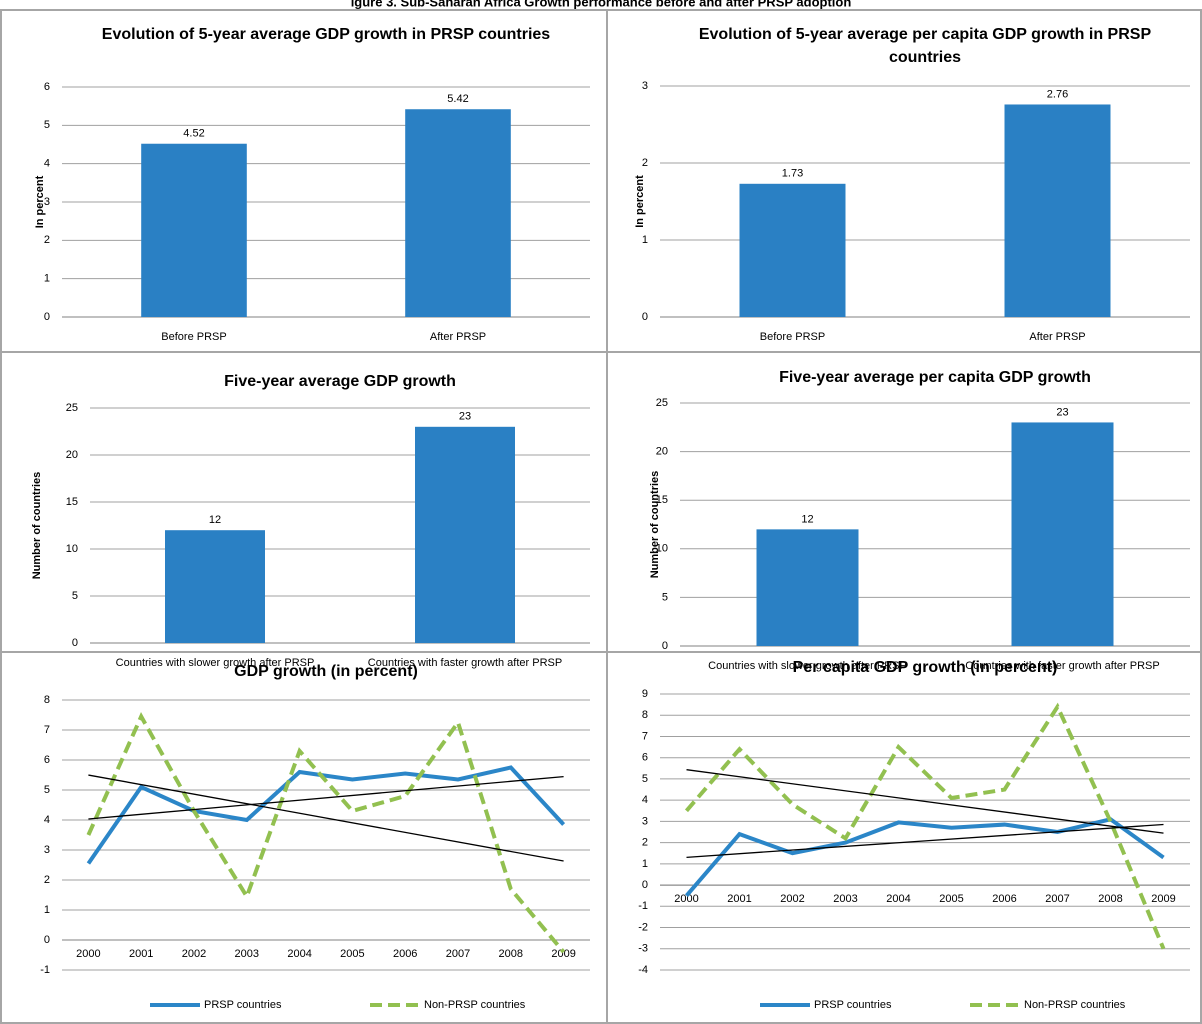 This screenshot has height=1024, width=1202. Describe the element at coordinates (645, 694) in the screenshot. I see `y-tick-label: 9` at that location.